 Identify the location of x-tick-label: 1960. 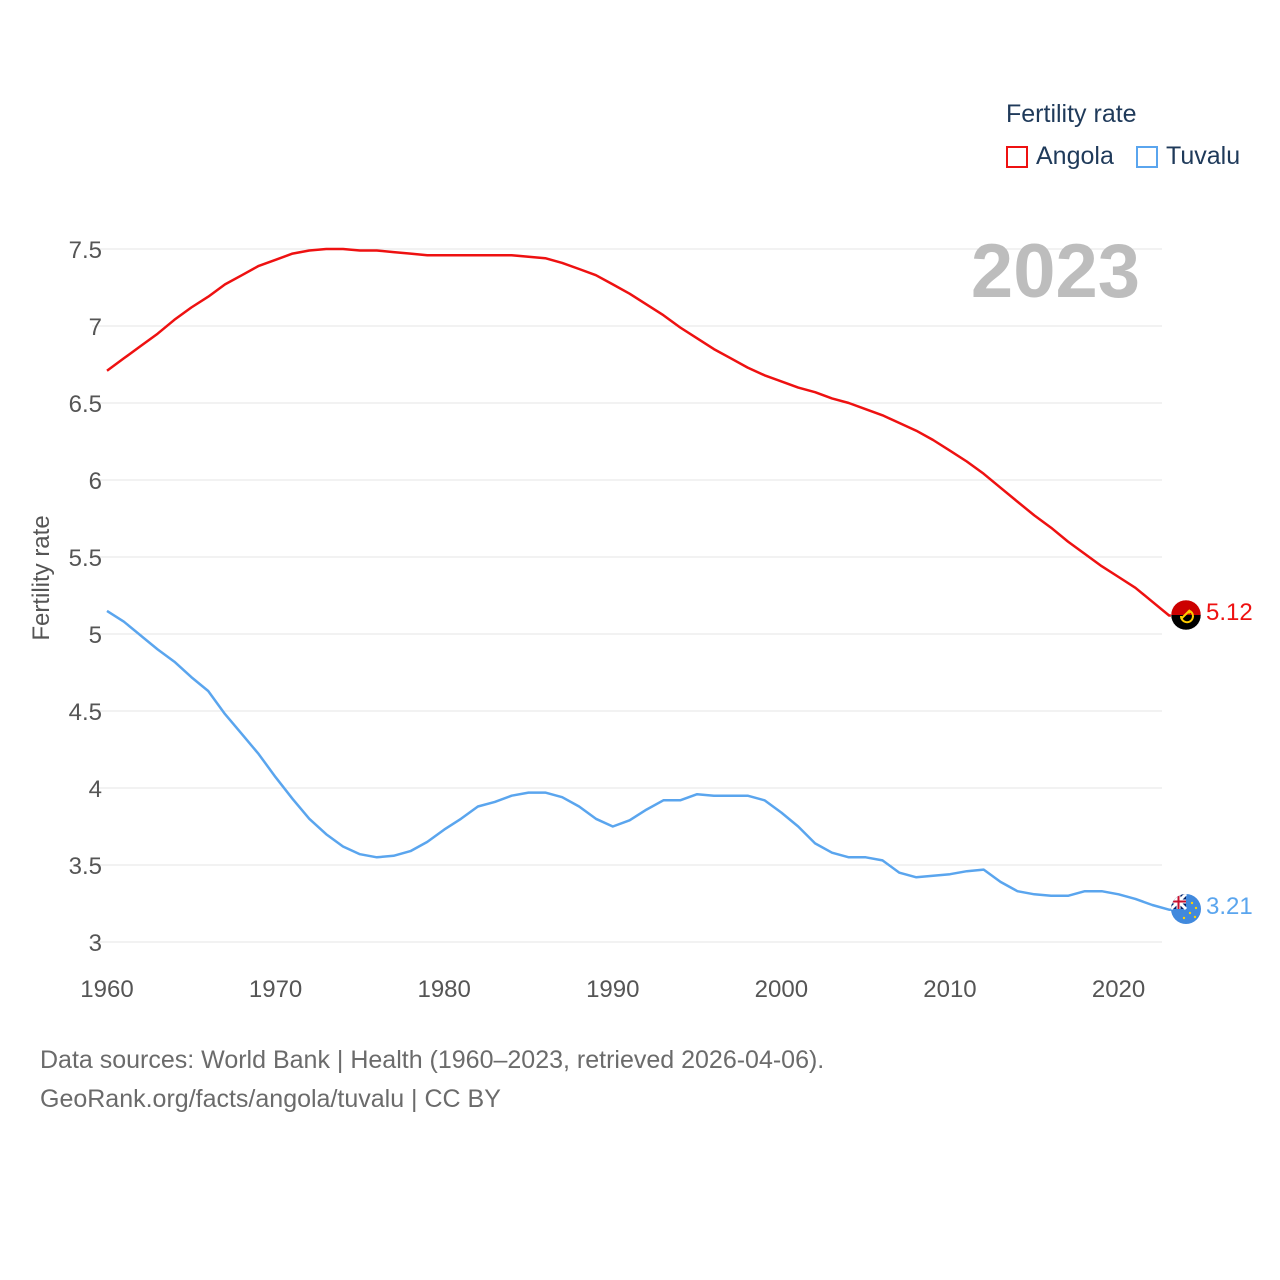
(106, 989).